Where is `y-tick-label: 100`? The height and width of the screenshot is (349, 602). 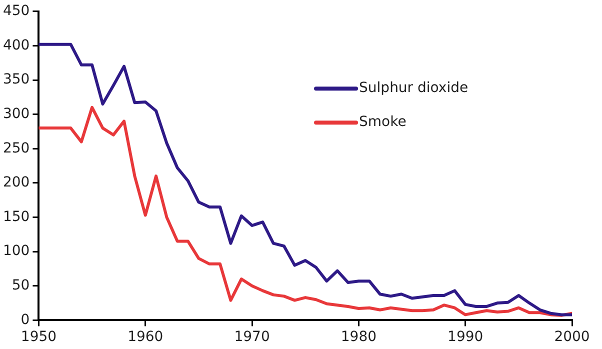 y-tick-label: 100 is located at coordinates (16, 251).